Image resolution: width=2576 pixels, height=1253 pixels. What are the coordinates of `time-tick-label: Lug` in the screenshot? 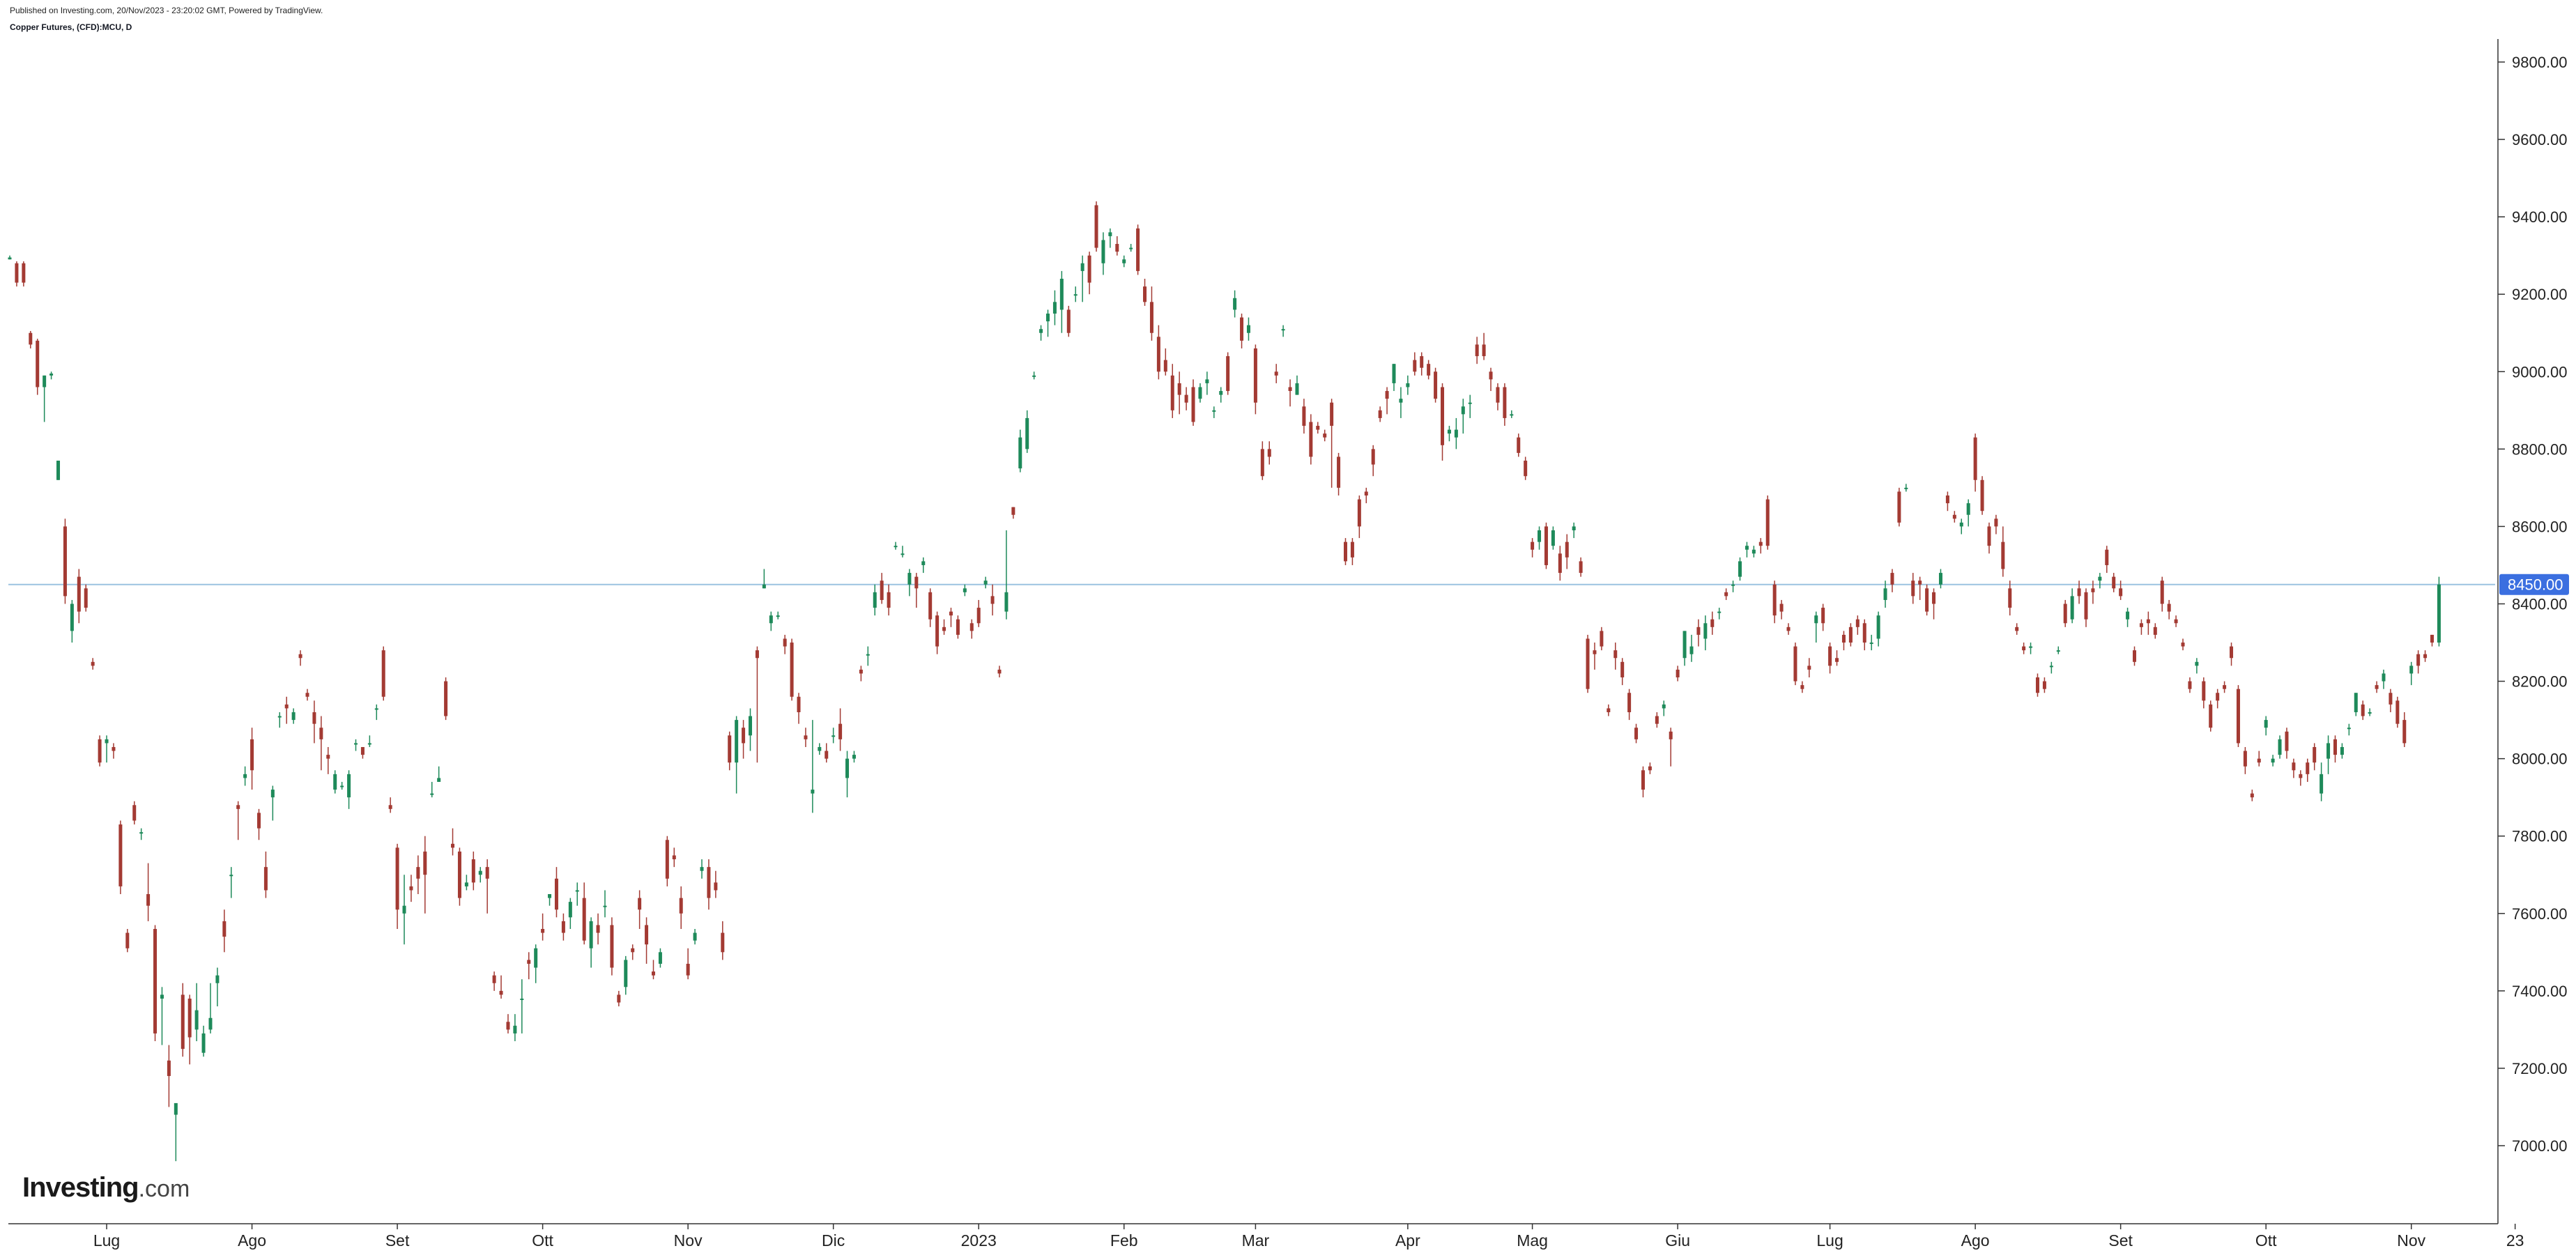 It's located at (106, 1240).